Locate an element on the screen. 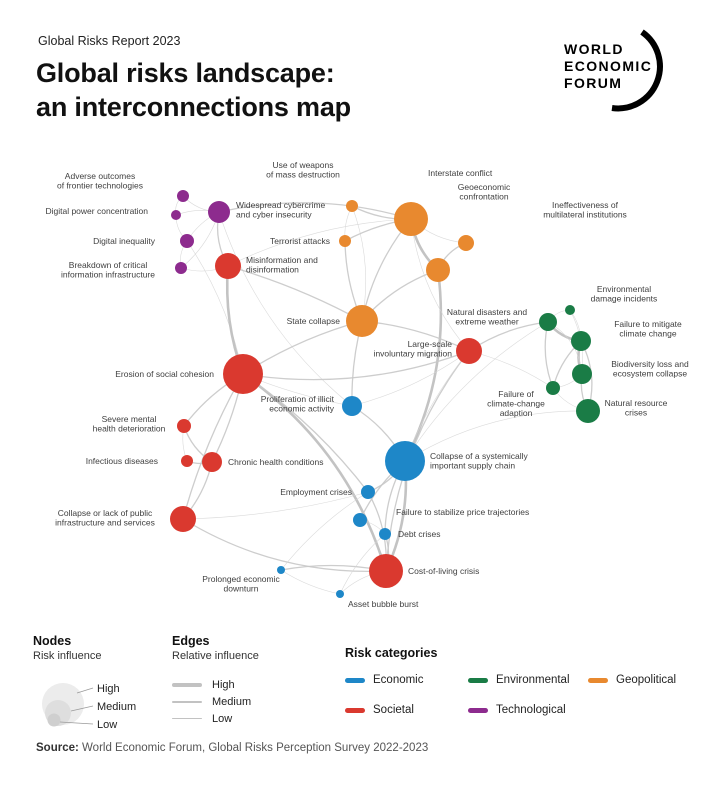 The width and height of the screenshot is (720, 791). edge-misinfo-interstate is located at coordinates (319, 242).